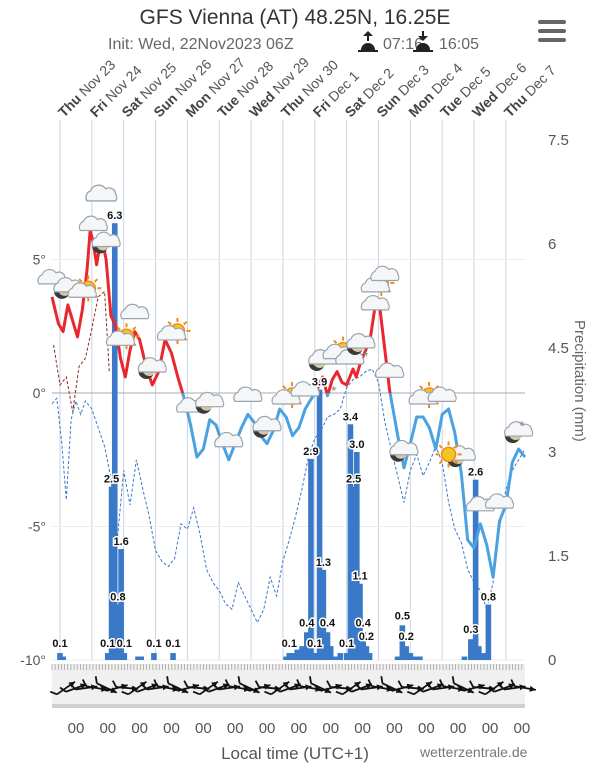 Image resolution: width=590 pixels, height=768 pixels. What do you see at coordinates (295, 17) in the screenshot?
I see `chart-title: GFS Vienna (AT) 48.25N, 16.25E` at bounding box center [295, 17].